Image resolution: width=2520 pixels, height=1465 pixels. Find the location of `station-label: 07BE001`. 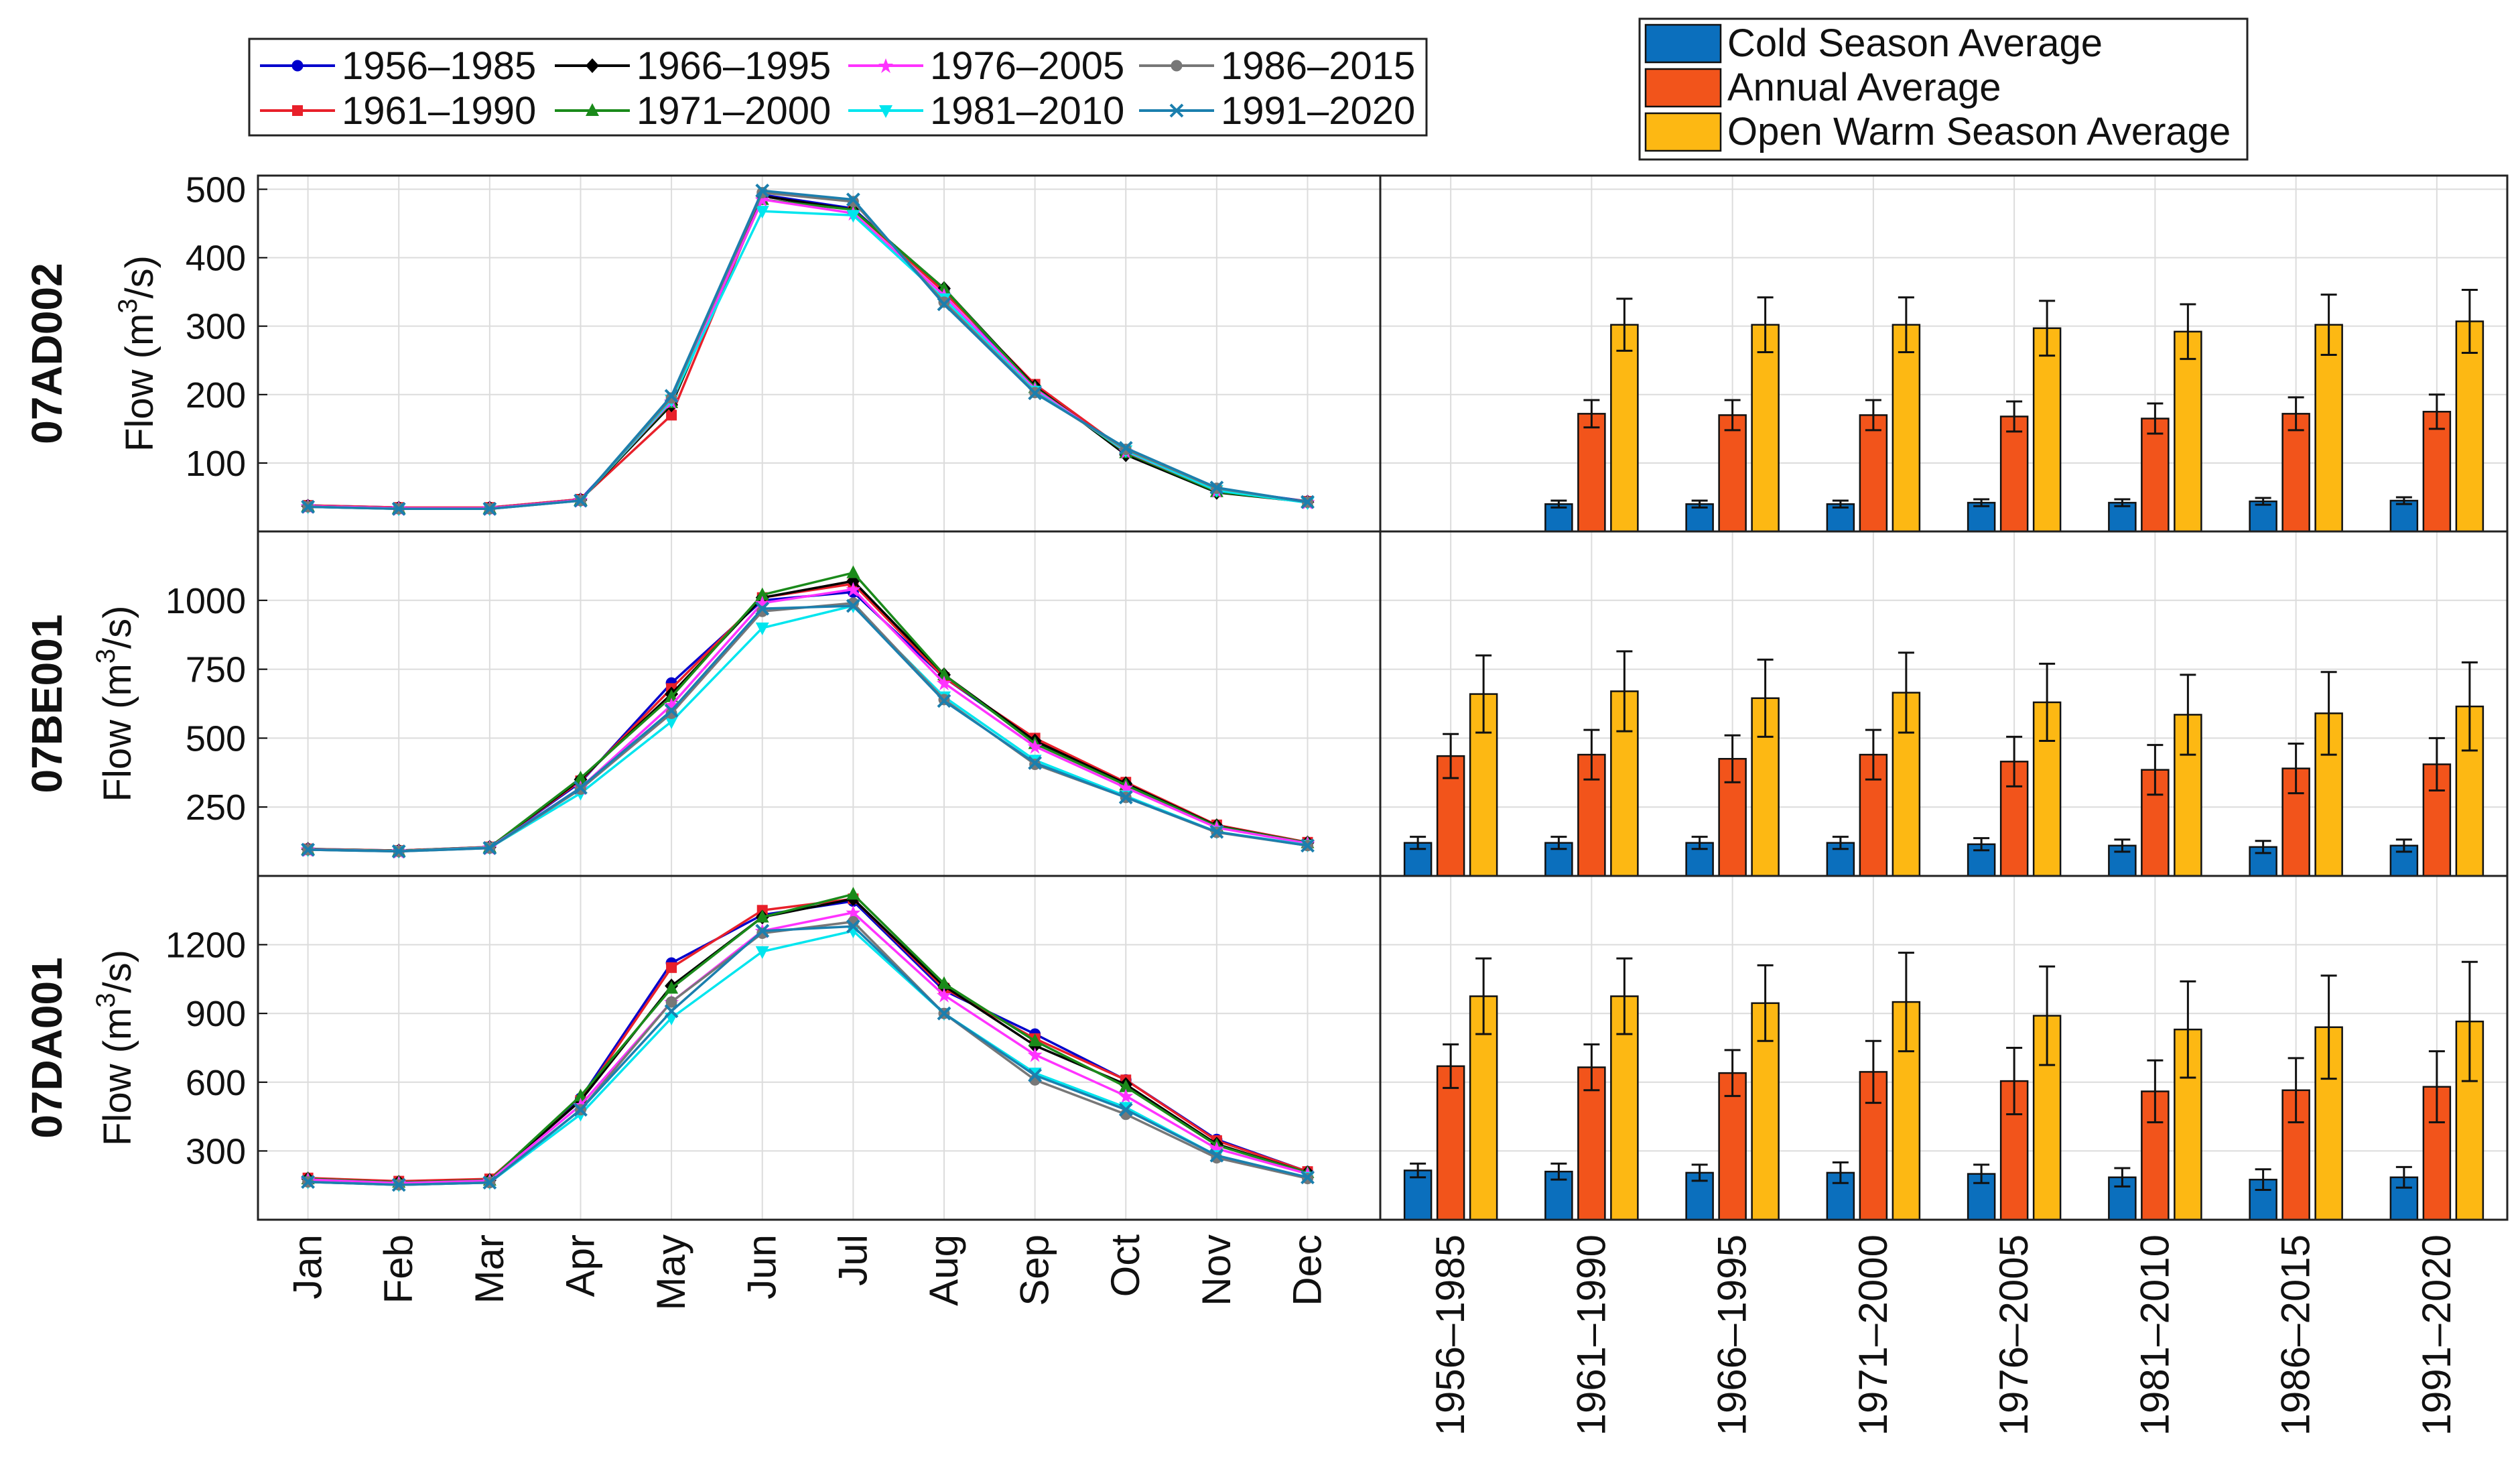

station-label: 07BE001 is located at coordinates (47, 704).